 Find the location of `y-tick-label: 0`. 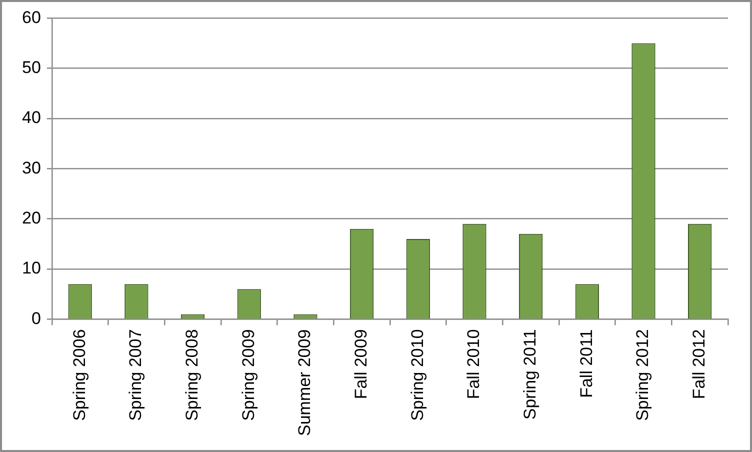

y-tick-label: 0 is located at coordinates (36, 318).